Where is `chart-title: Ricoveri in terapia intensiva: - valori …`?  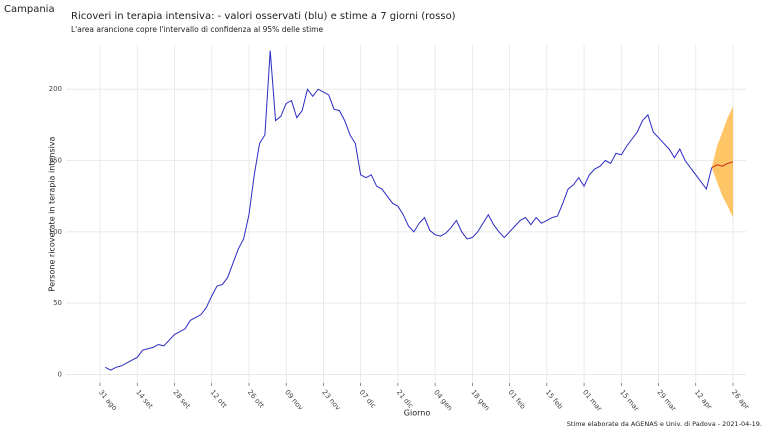
chart-title: Ricoveri in terapia intensiva: - valori … is located at coordinates (263, 16).